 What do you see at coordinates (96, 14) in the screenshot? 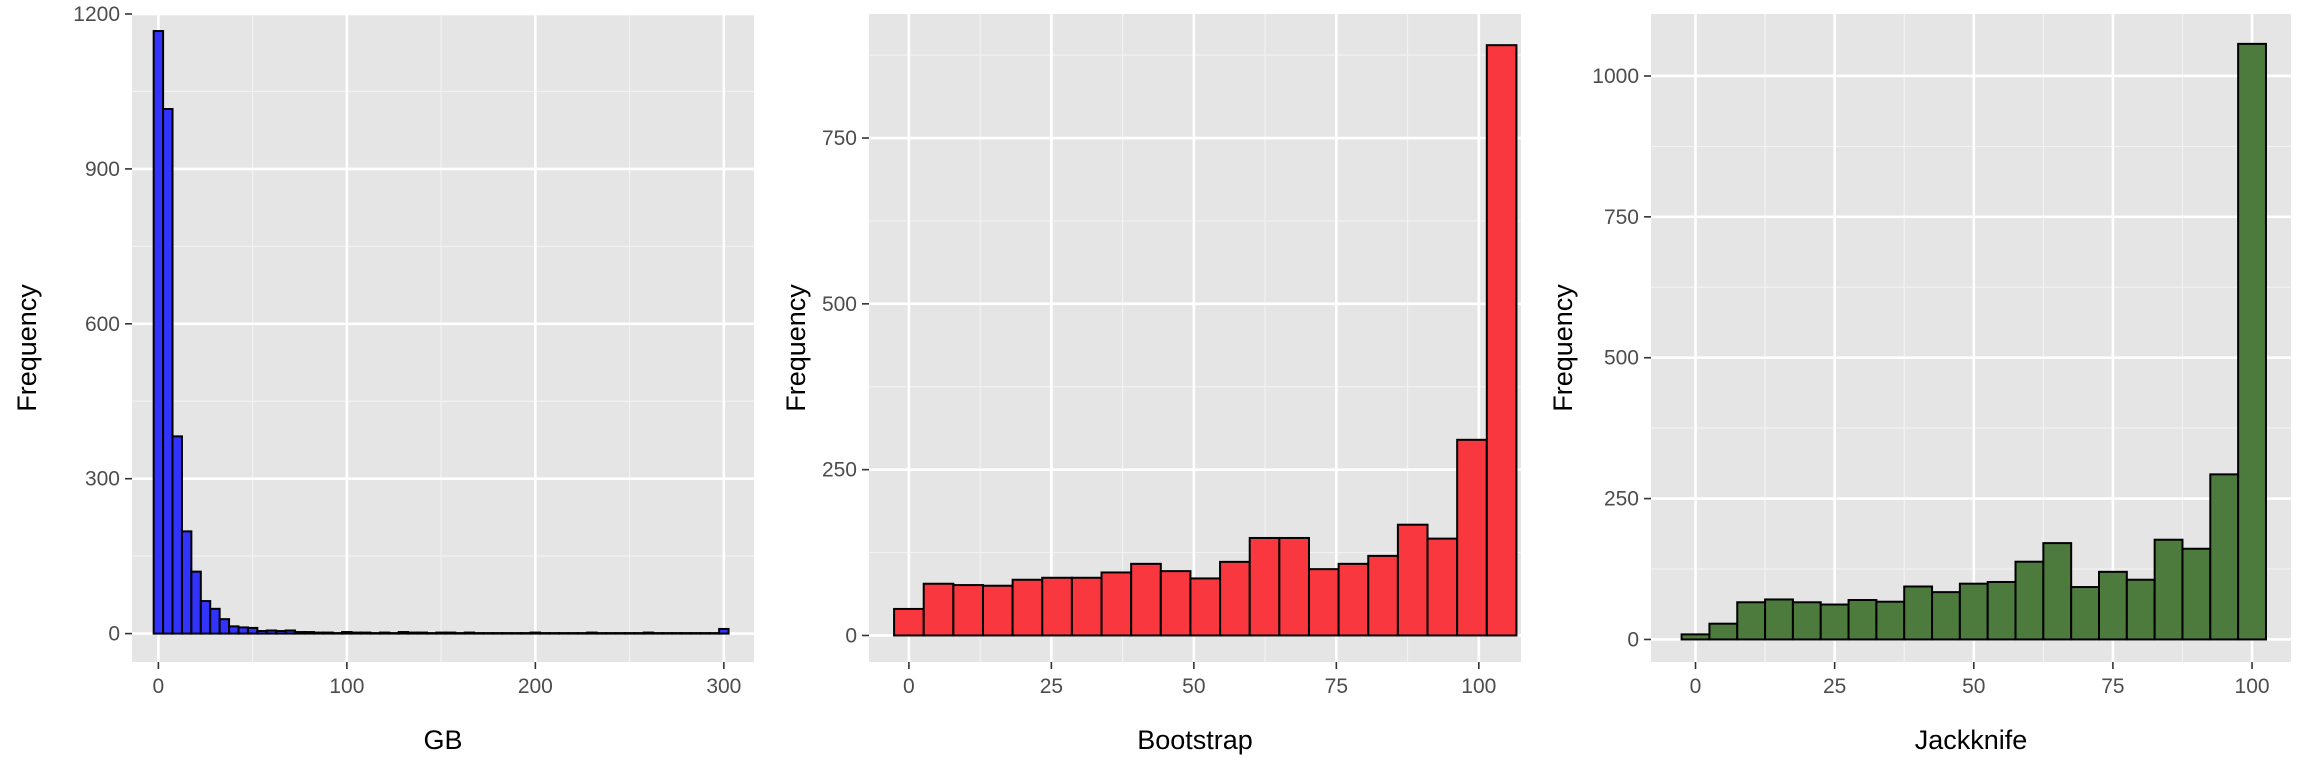
I see `y-tick-label: 1200` at bounding box center [96, 14].